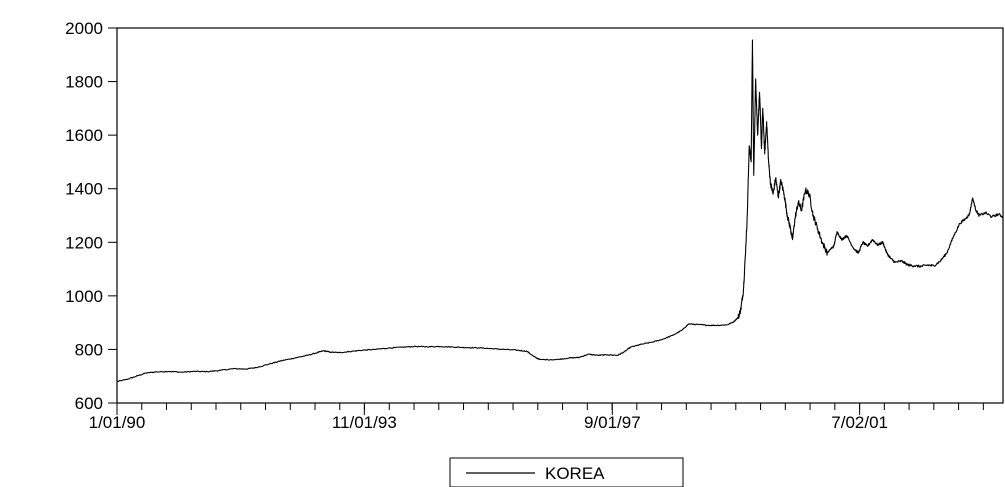  I want to click on legend: KOREA, so click(566, 472).